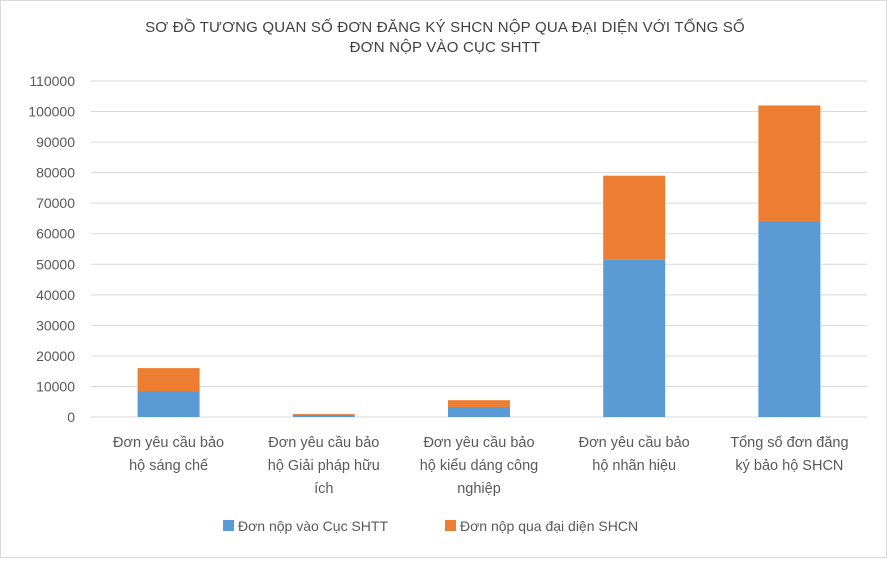  What do you see at coordinates (168, 466) in the screenshot?
I see `x-category-label: hộ sáng chế` at bounding box center [168, 466].